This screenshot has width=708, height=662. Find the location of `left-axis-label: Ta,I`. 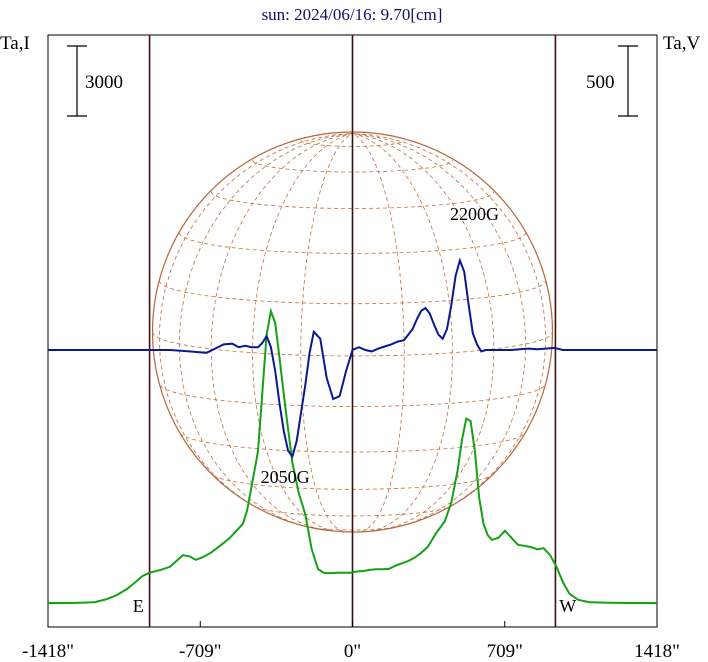

left-axis-label: Ta,I is located at coordinates (15, 43).